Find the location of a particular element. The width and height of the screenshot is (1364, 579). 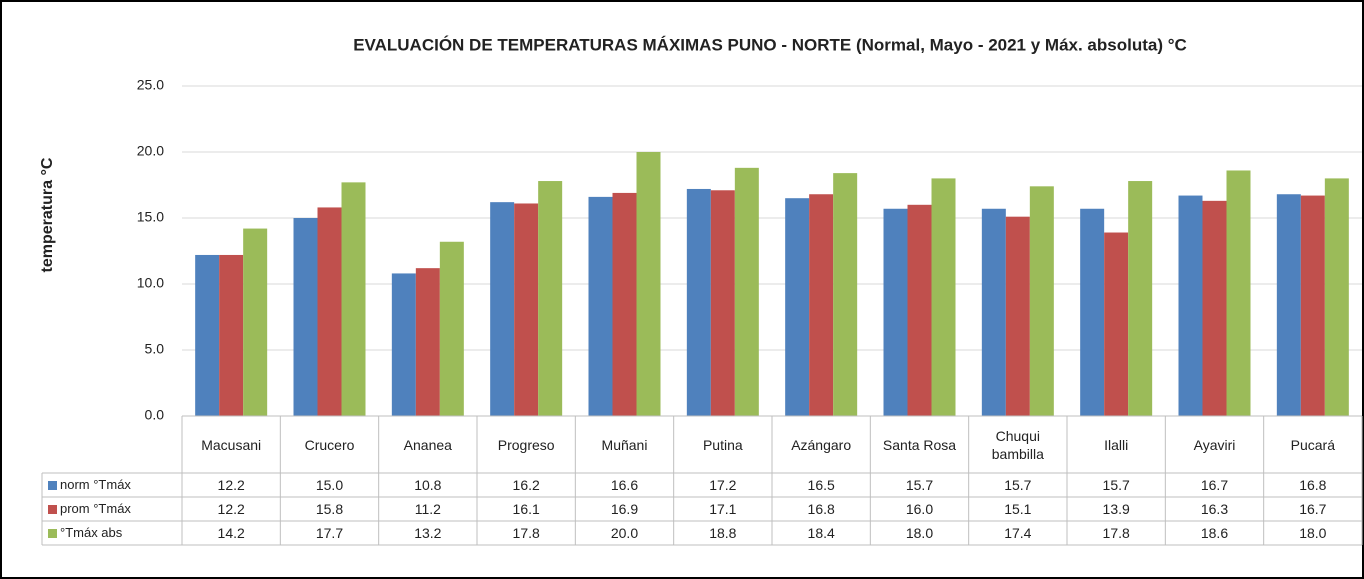

table-value-text: 10.8 is located at coordinates (428, 485).